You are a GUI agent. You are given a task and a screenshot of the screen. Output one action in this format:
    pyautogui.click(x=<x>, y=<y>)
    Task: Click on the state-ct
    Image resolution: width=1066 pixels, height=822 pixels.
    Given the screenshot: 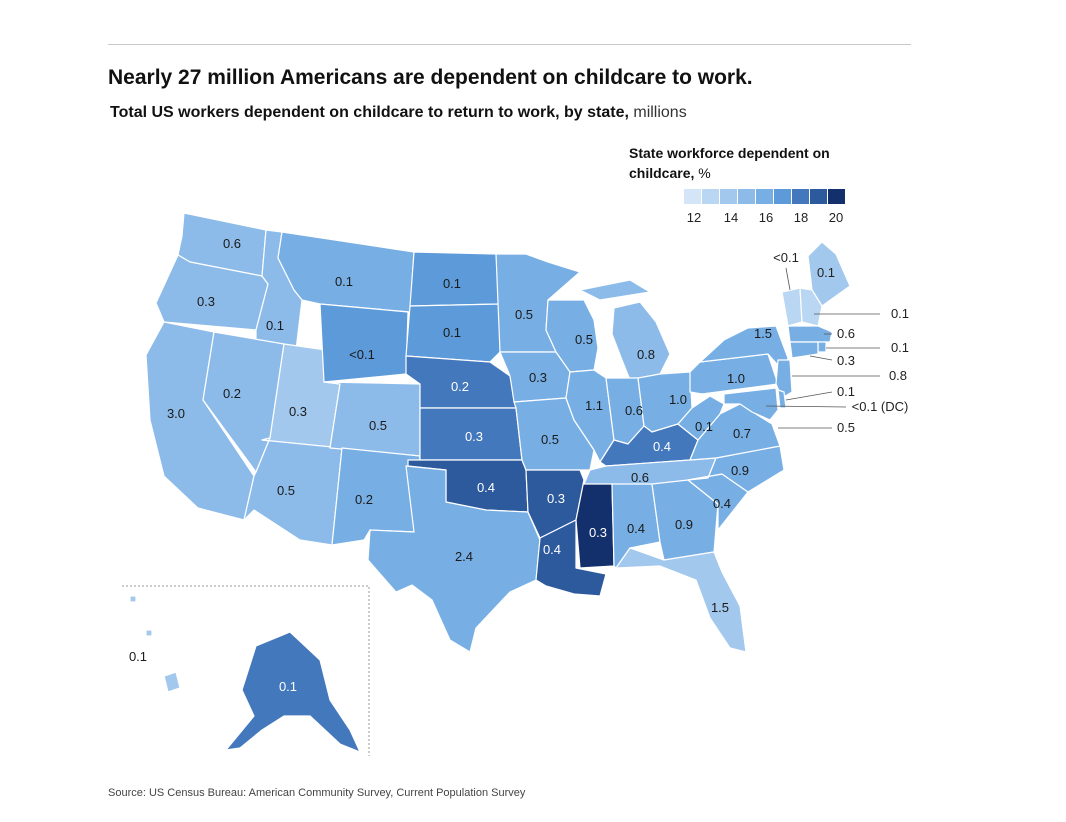 What is the action you would take?
    pyautogui.click(x=804, y=350)
    